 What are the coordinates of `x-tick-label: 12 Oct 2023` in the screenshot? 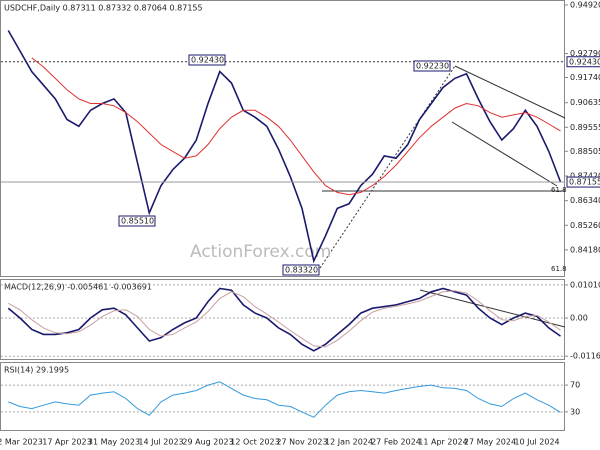 It's located at (254, 442).